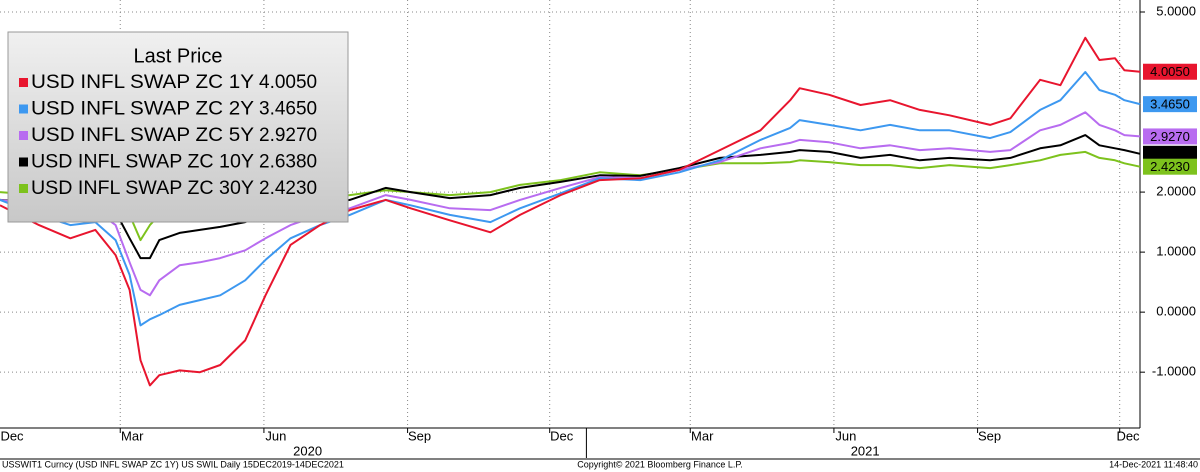  What do you see at coordinates (1153, 464) in the screenshot?
I see `footer-right: 14-Dec-2021 11:48:40` at bounding box center [1153, 464].